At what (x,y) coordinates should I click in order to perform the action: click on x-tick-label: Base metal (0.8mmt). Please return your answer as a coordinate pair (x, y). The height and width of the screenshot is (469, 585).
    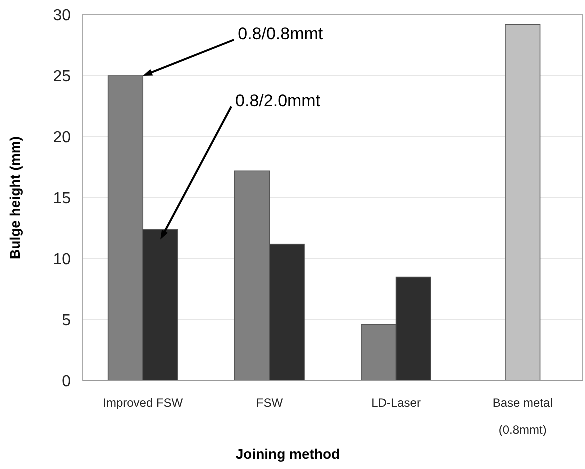
    Looking at the image, I should click on (522, 416).